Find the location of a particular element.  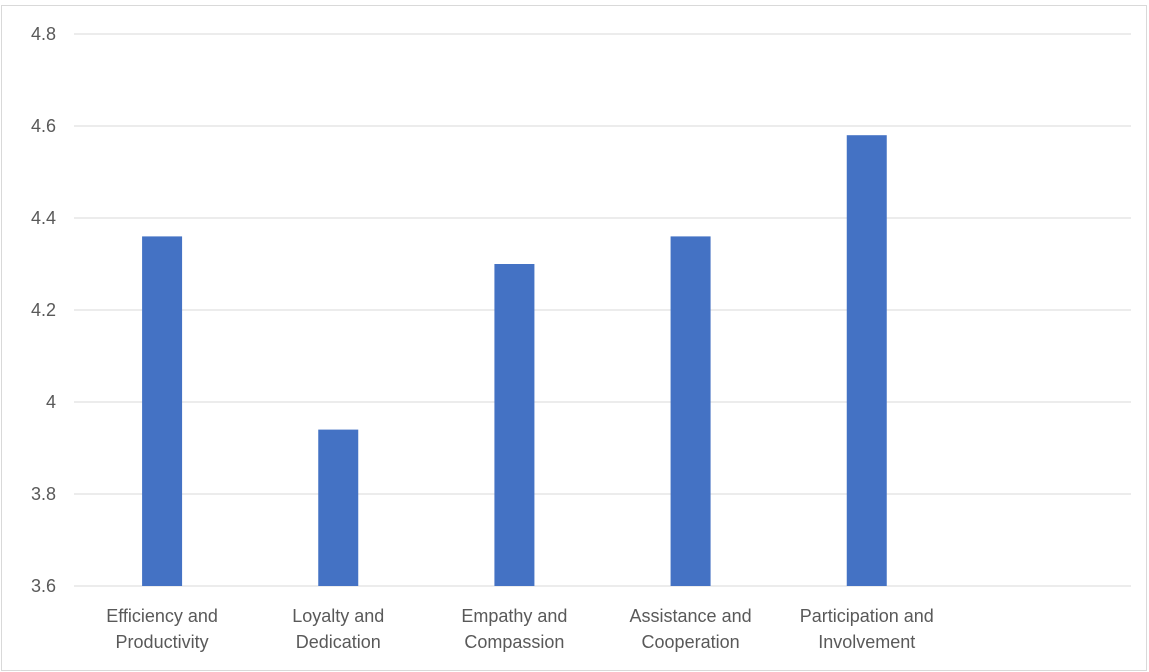

x-tick-label: Assistance and is located at coordinates (691, 616).